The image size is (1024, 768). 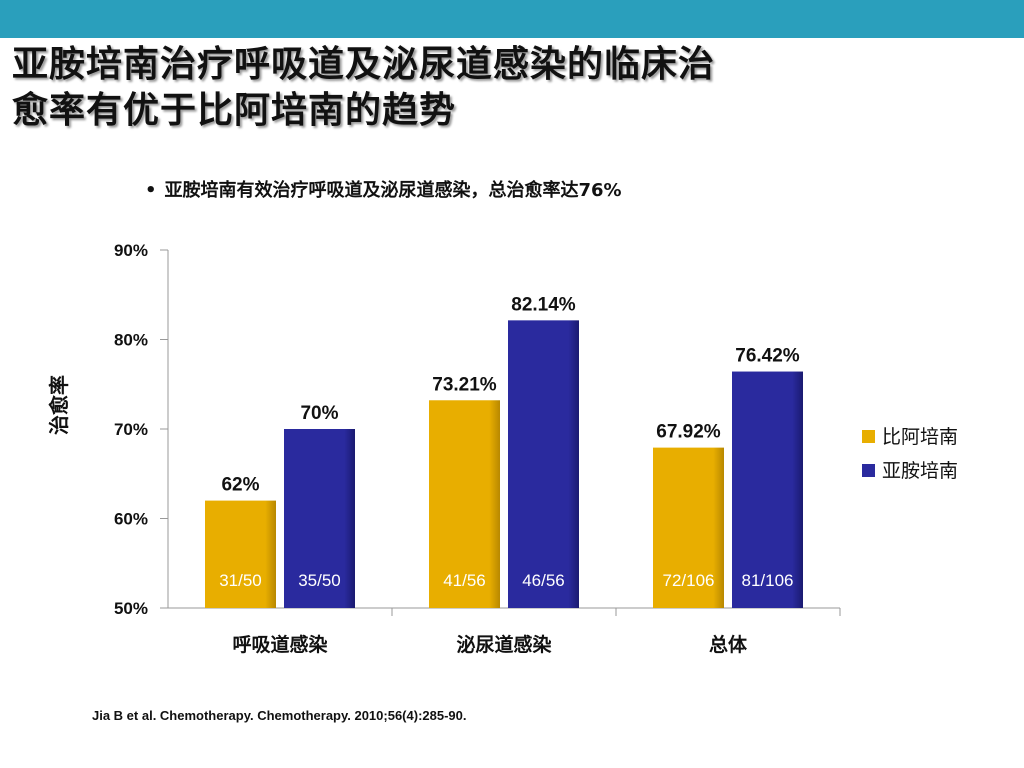 What do you see at coordinates (393, 190) in the screenshot?
I see `bullet-text: 亚胺培南有效治疗呼吸道及泌尿道感染，总治愈率达76%` at bounding box center [393, 190].